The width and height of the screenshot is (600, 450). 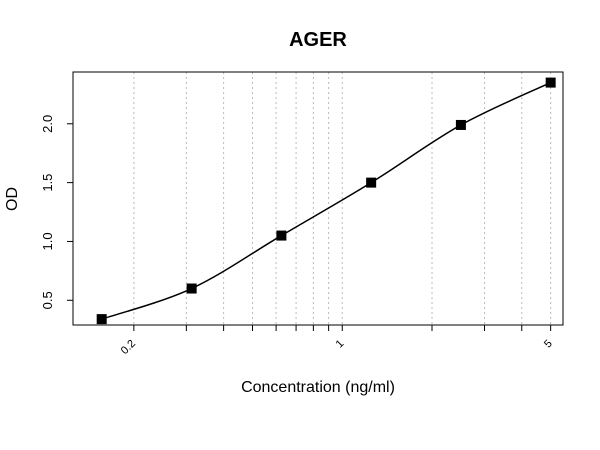 I want to click on y-tick-label: 2.0, so click(x=47, y=124).